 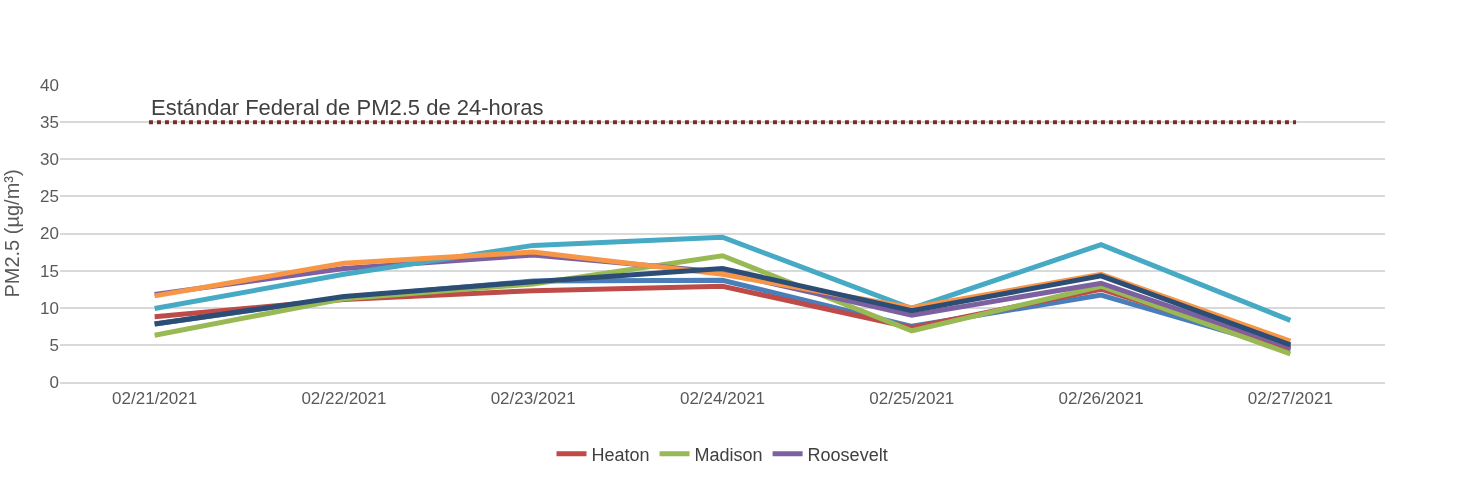 What do you see at coordinates (847, 454) in the screenshot?
I see `legend-label: Roosevelt` at bounding box center [847, 454].